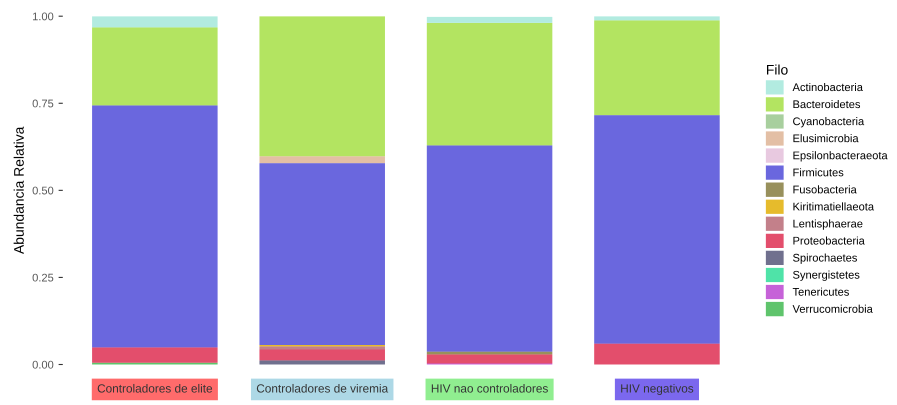  What do you see at coordinates (840, 156) in the screenshot?
I see `legend-label: Epsilonbacteraeota` at bounding box center [840, 156].